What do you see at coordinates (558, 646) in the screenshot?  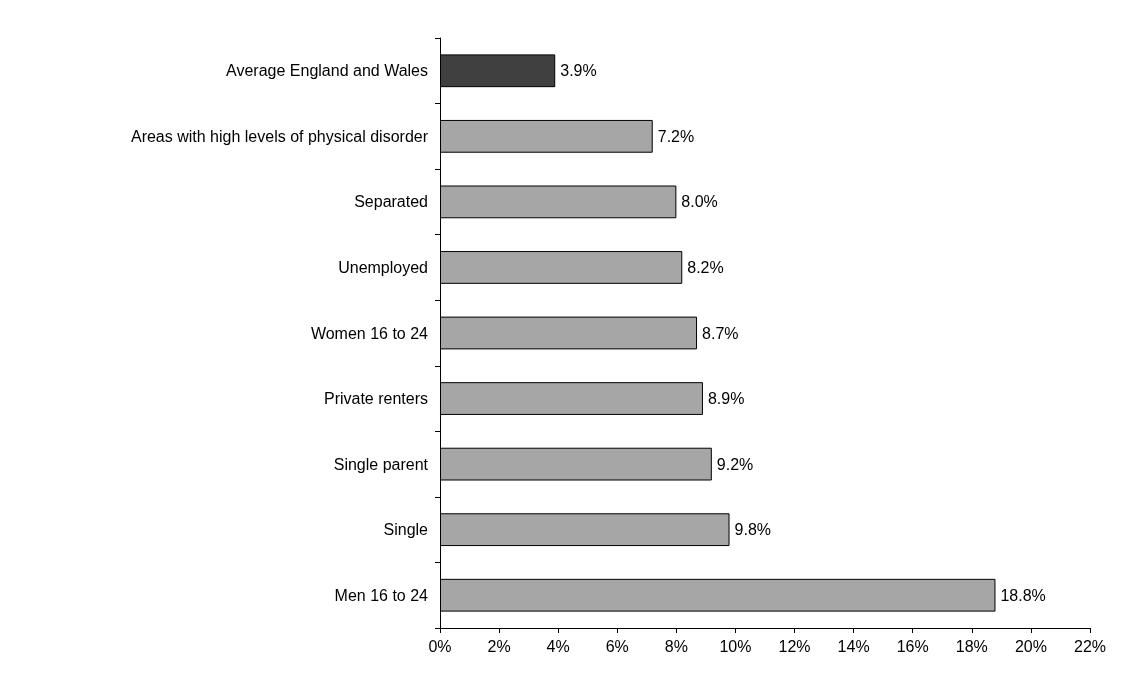 I see `x-tick-label: 4%` at bounding box center [558, 646].